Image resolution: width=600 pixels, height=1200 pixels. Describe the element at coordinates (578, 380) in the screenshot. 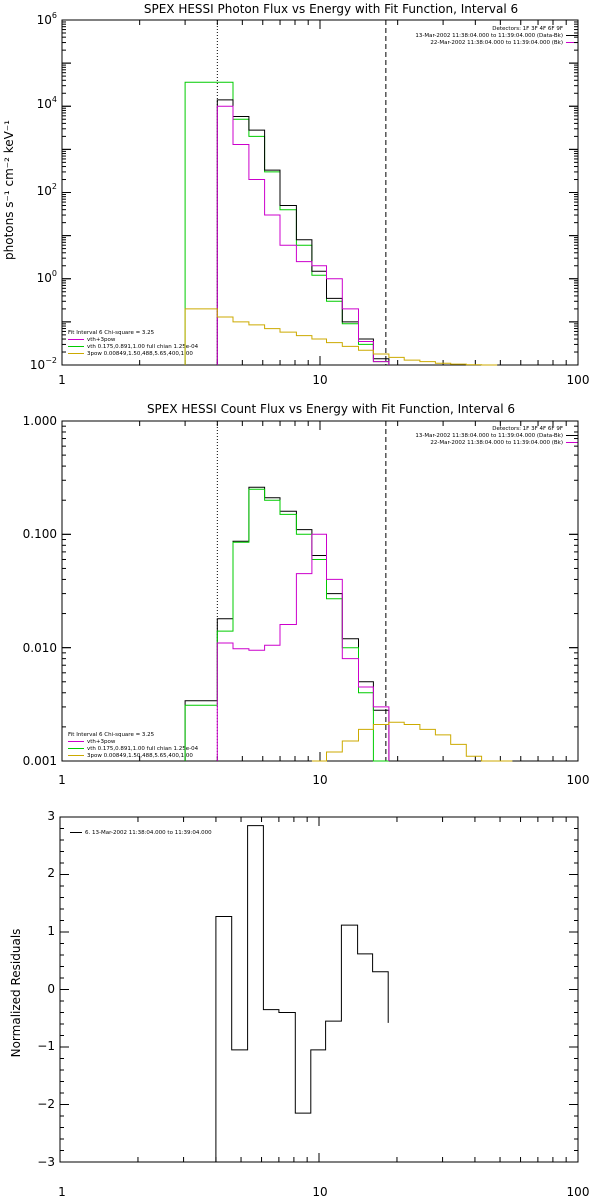

I see `photon-flux-xtick-100: 100` at that location.